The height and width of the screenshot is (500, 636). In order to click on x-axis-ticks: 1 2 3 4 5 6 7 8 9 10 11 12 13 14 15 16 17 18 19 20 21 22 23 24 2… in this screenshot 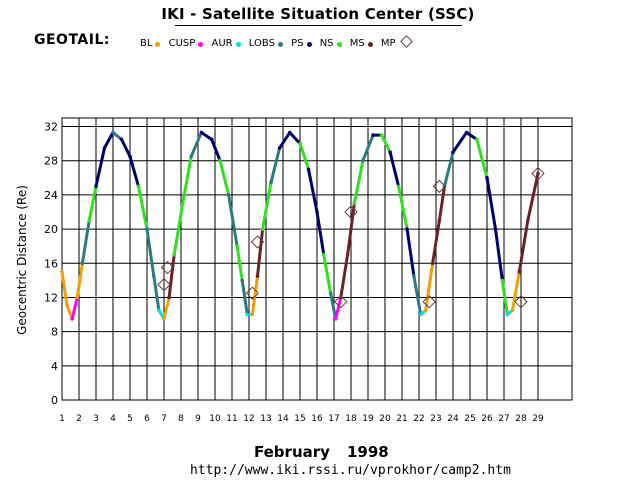, I will do `click(301, 419)`.